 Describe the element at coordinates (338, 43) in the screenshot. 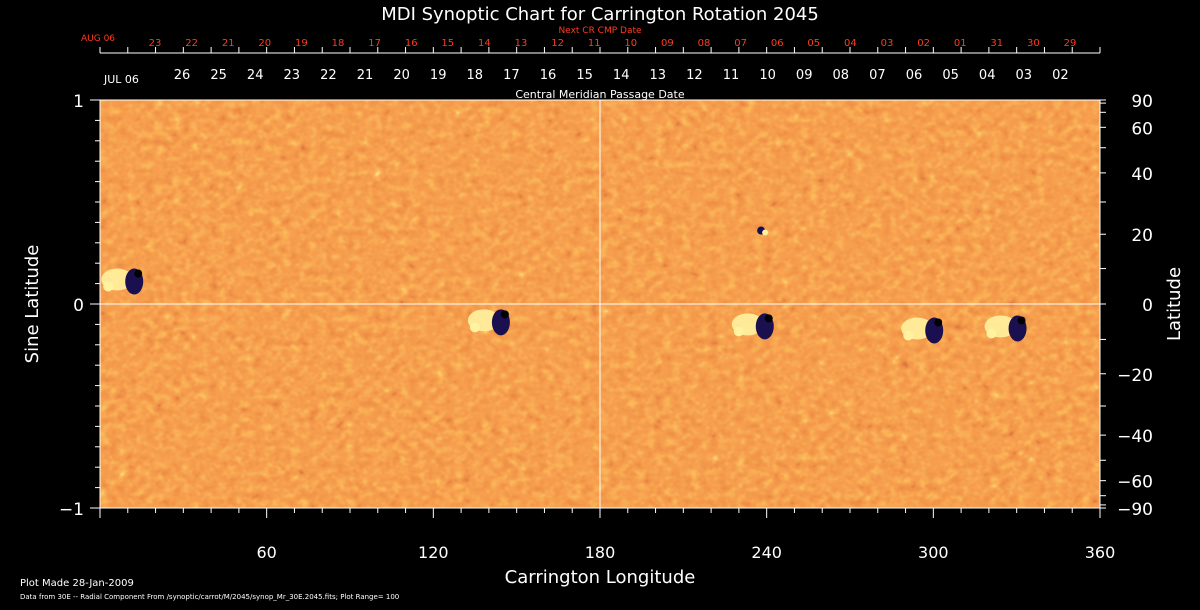

I see `upper-date-label: 18` at that location.